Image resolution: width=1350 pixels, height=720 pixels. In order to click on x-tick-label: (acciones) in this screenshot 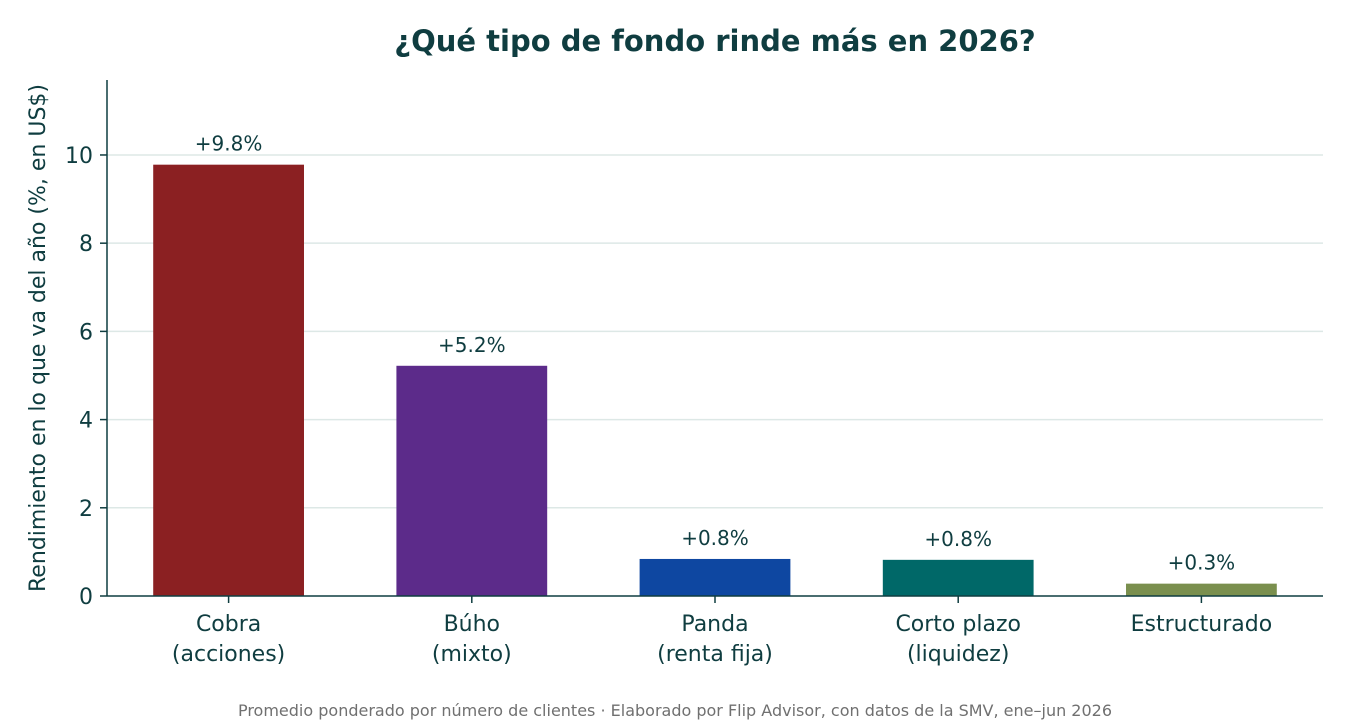, I will do `click(228, 654)`.